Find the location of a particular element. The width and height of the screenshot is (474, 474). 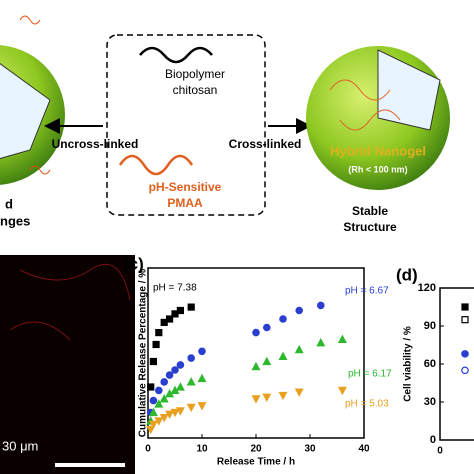

scale-label: 30 μm is located at coordinates (20, 445).